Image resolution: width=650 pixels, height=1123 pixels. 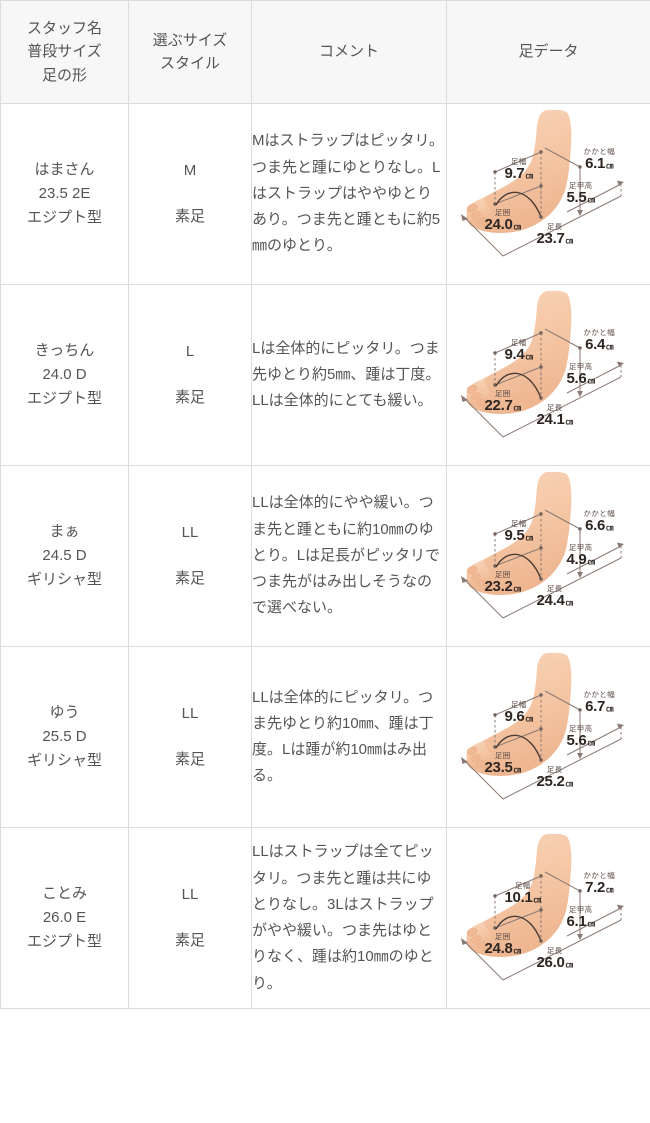 I want to click on instep-height-label: 足甲高 5.6㎝, so click(x=581, y=737).